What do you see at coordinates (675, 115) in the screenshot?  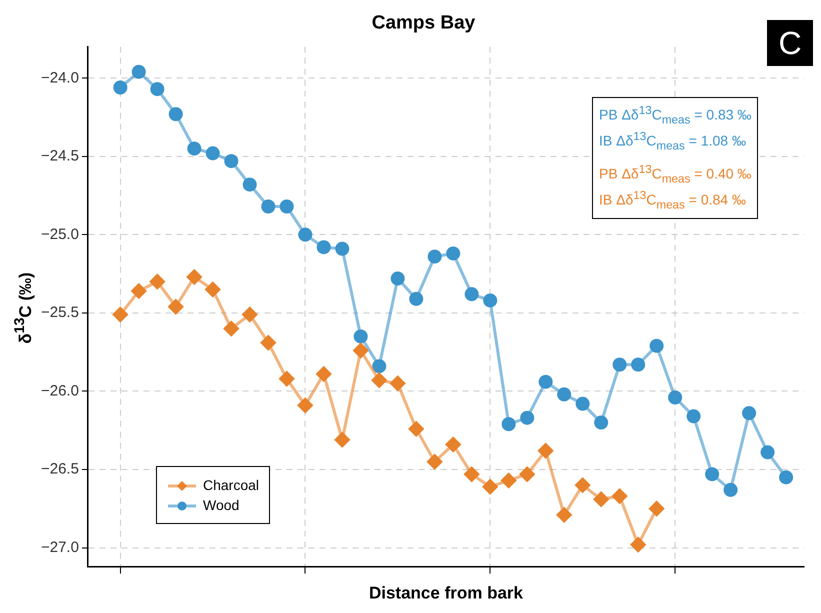 I see `annotation: PB Δδ$^{13}$C$_{meas}$ = 0.83 ‰` at bounding box center [675, 115].